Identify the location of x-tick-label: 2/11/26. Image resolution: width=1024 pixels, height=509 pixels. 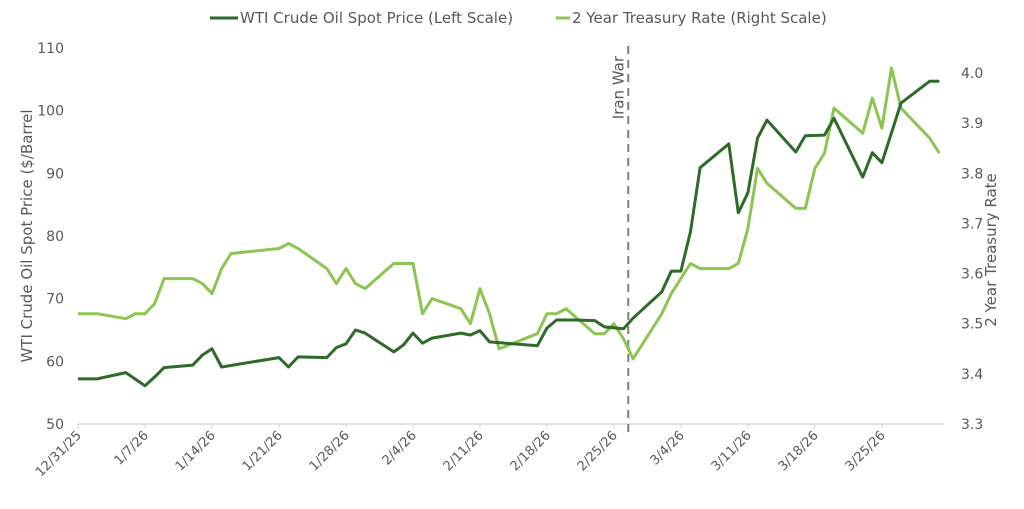
(464, 451).